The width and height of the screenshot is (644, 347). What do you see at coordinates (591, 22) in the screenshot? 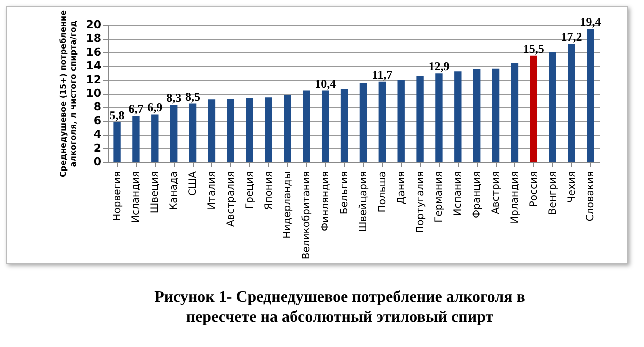
I see `data-label: 19,4` at bounding box center [591, 22].